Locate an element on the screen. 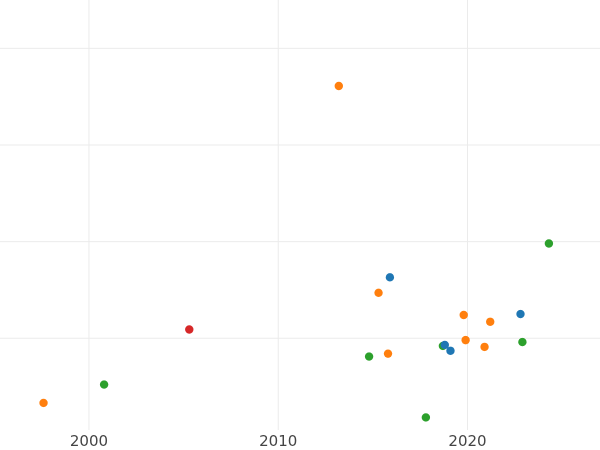  x-tick-label-0: 2000 is located at coordinates (89, 441).